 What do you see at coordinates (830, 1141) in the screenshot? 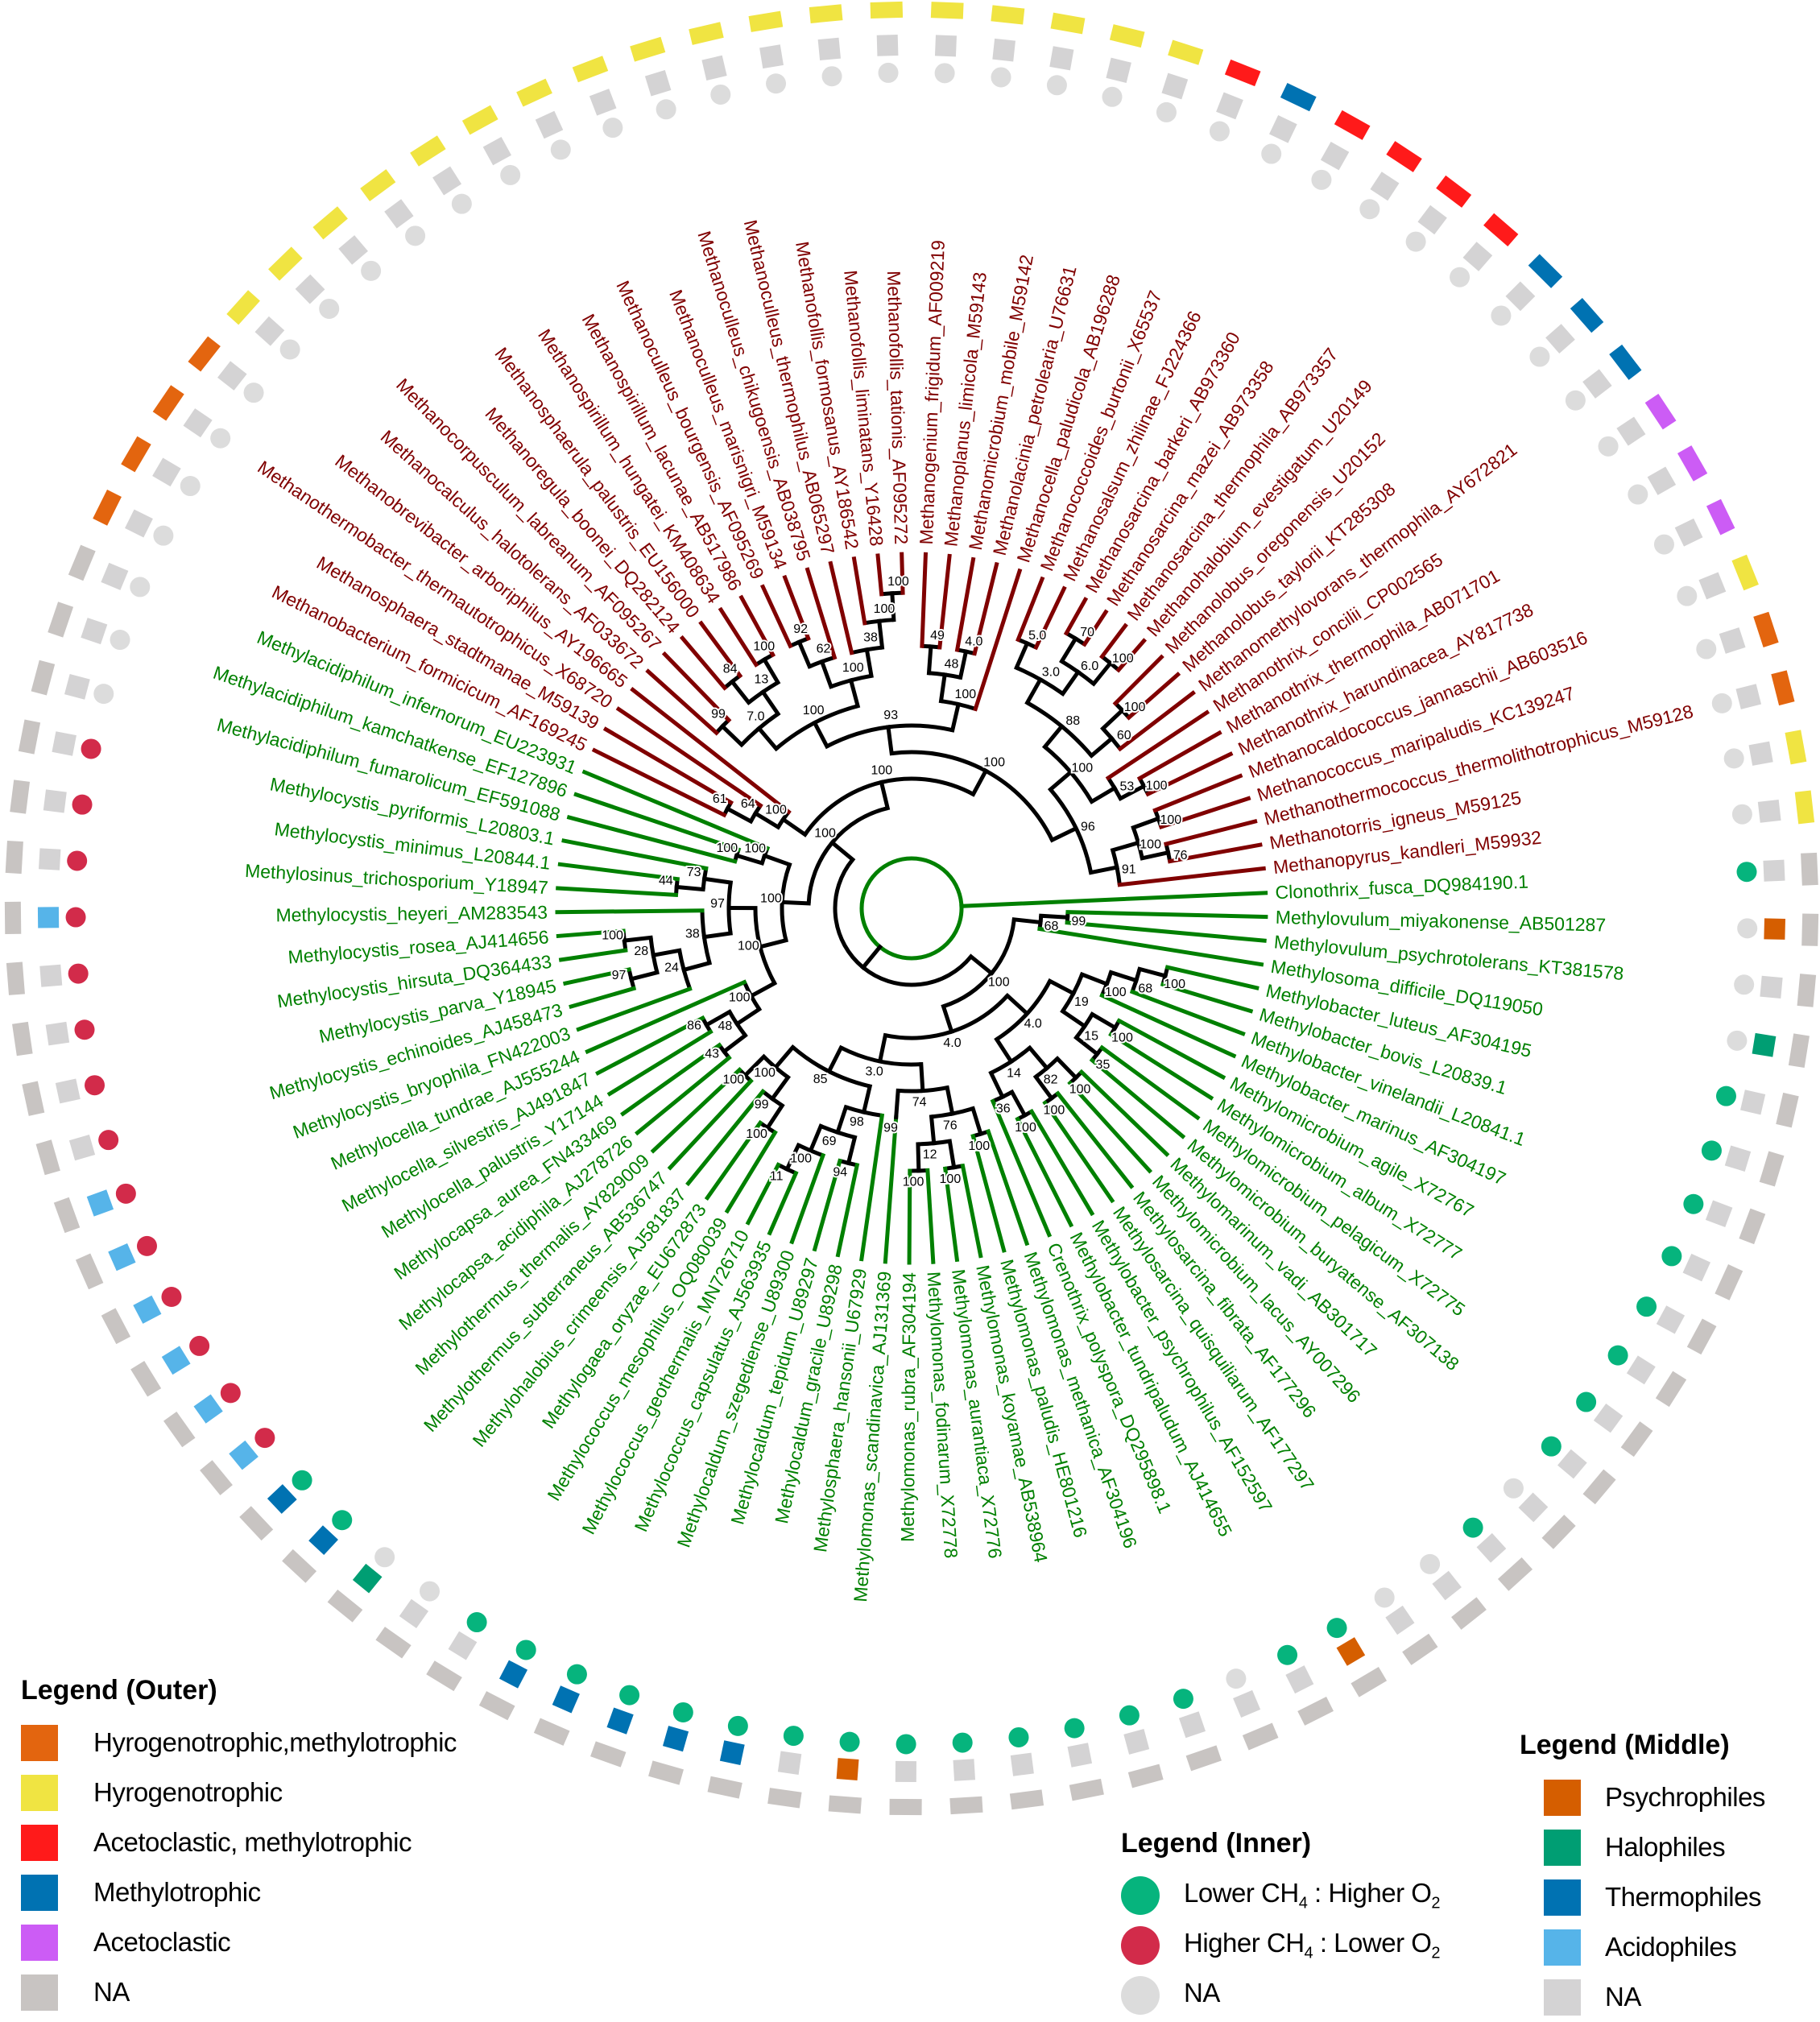
I see `bootstrap-value: 69` at bounding box center [830, 1141].